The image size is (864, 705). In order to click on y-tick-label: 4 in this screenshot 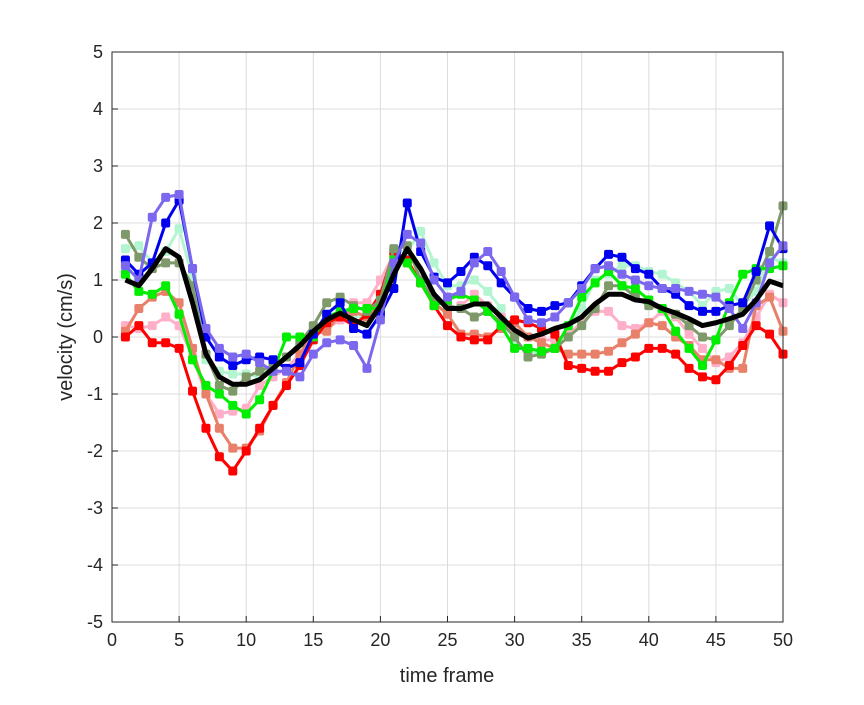, I will do `click(98, 109)`.